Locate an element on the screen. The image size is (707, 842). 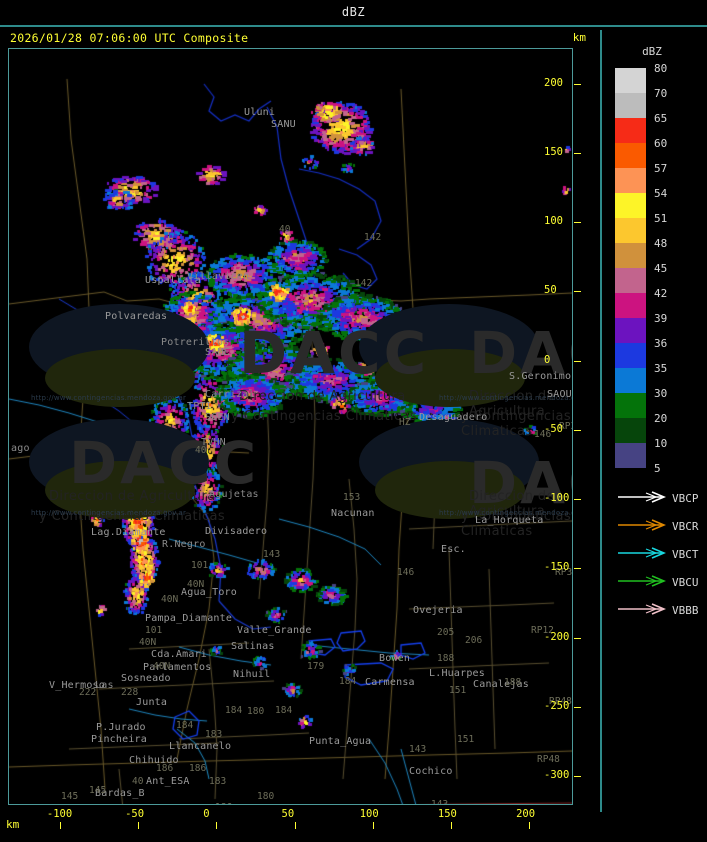
window-titlebar: dBZ is located at coordinates (353, 13).